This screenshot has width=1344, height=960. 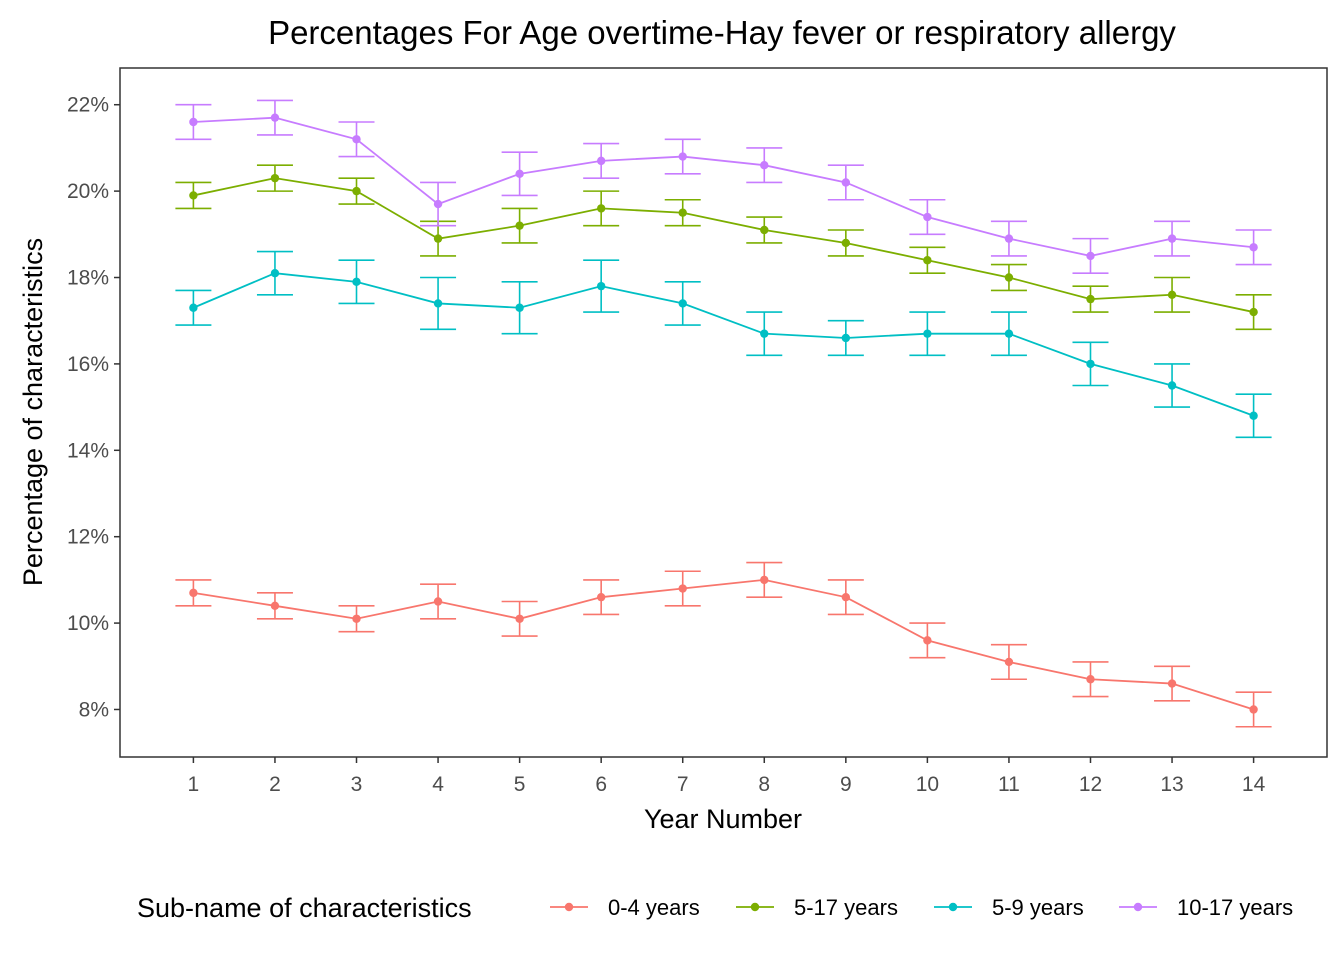 I want to click on x-tick-label: 5, so click(x=520, y=784).